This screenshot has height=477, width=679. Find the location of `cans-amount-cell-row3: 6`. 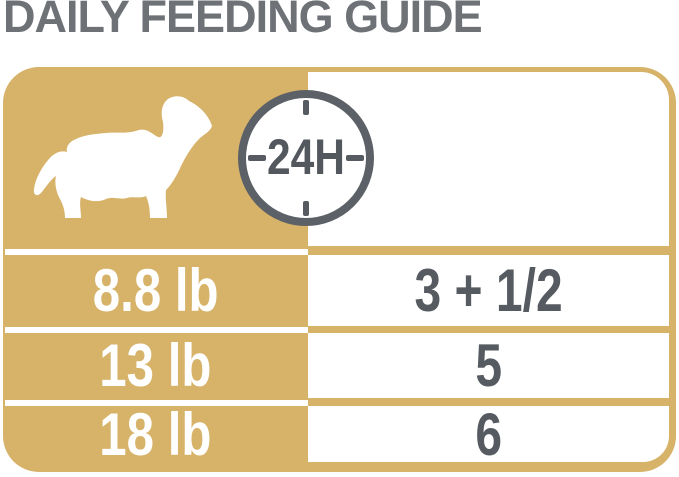

cans-amount-cell-row3: 6 is located at coordinates (488, 434).